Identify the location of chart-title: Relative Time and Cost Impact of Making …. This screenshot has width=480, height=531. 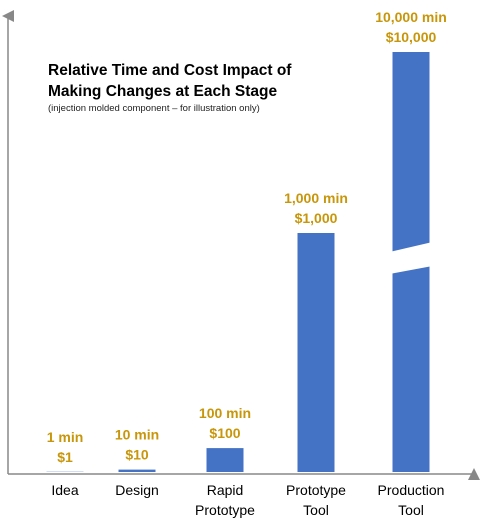
(170, 81).